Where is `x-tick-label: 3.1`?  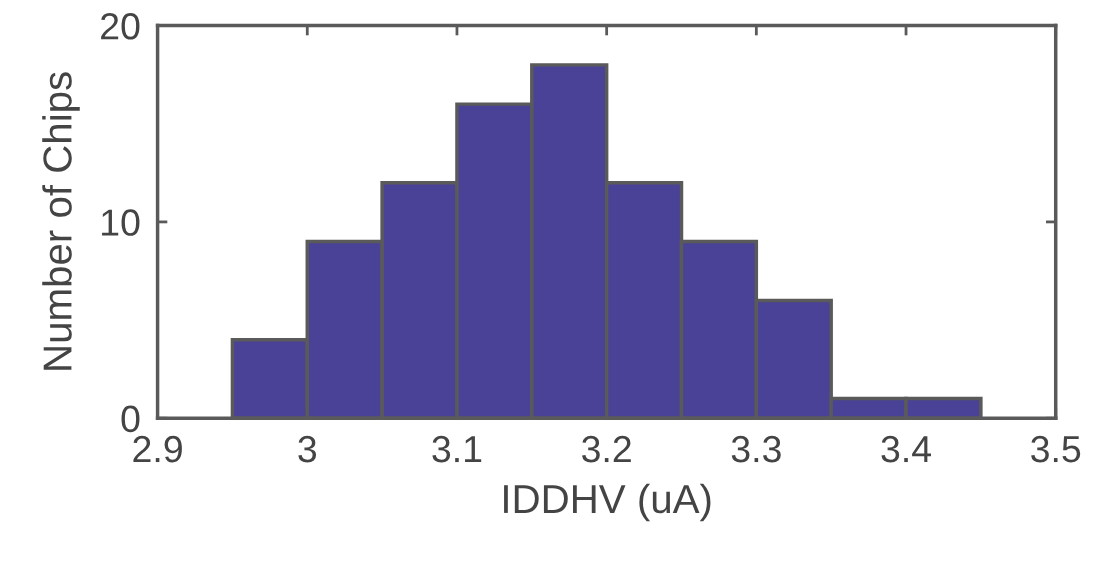
x-tick-label: 3.1 is located at coordinates (457, 449).